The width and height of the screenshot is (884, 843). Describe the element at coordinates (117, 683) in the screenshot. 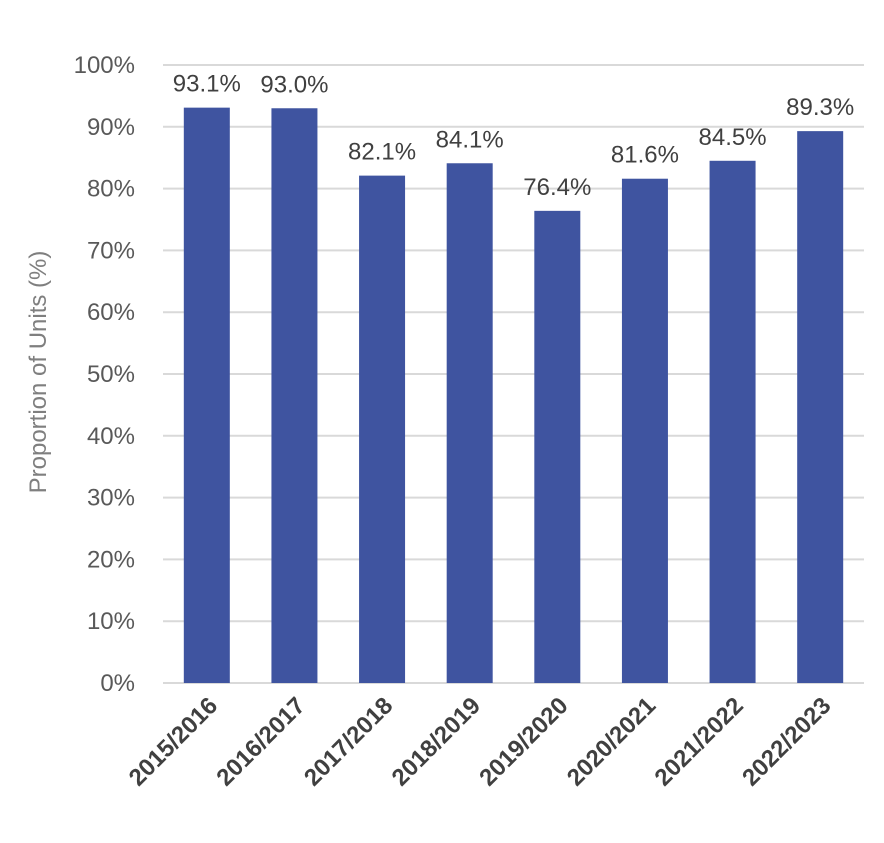

I see `y-tick-label: 0%` at that location.